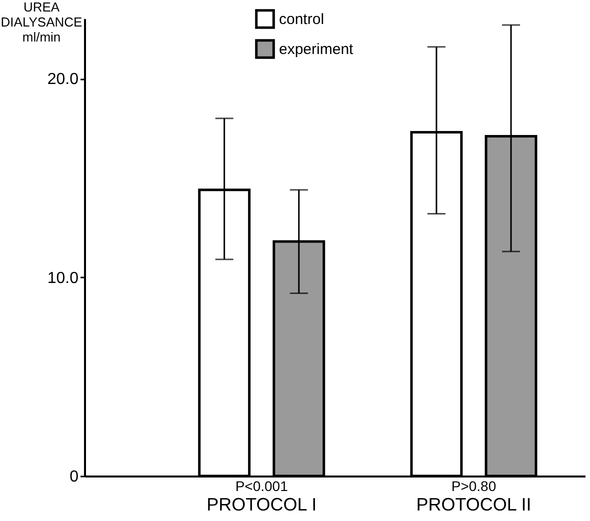 Image resolution: width=590 pixels, height=521 pixels. I want to click on x-tick-label: PROTOCOL II, so click(474, 504).